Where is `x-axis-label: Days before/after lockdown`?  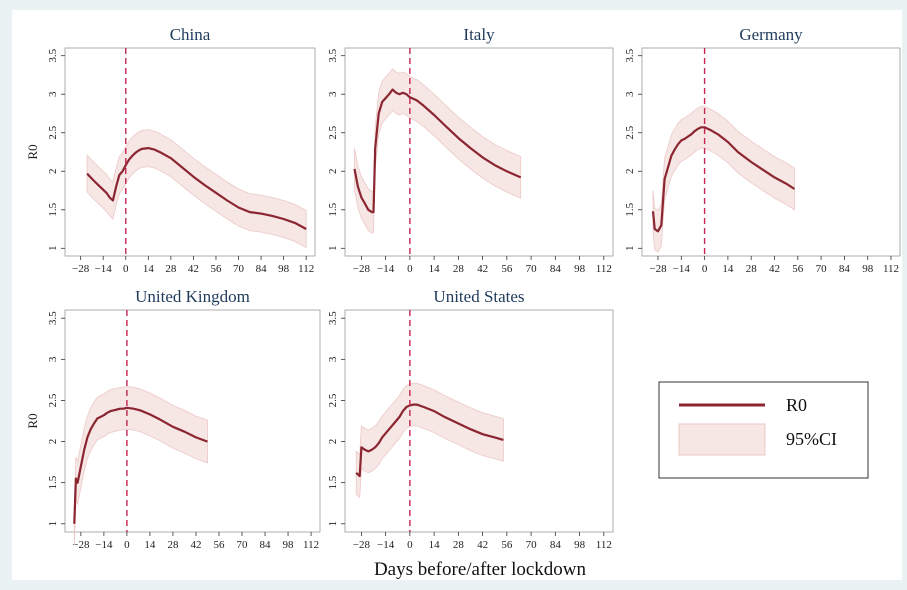 x-axis-label: Days before/after lockdown is located at coordinates (480, 569).